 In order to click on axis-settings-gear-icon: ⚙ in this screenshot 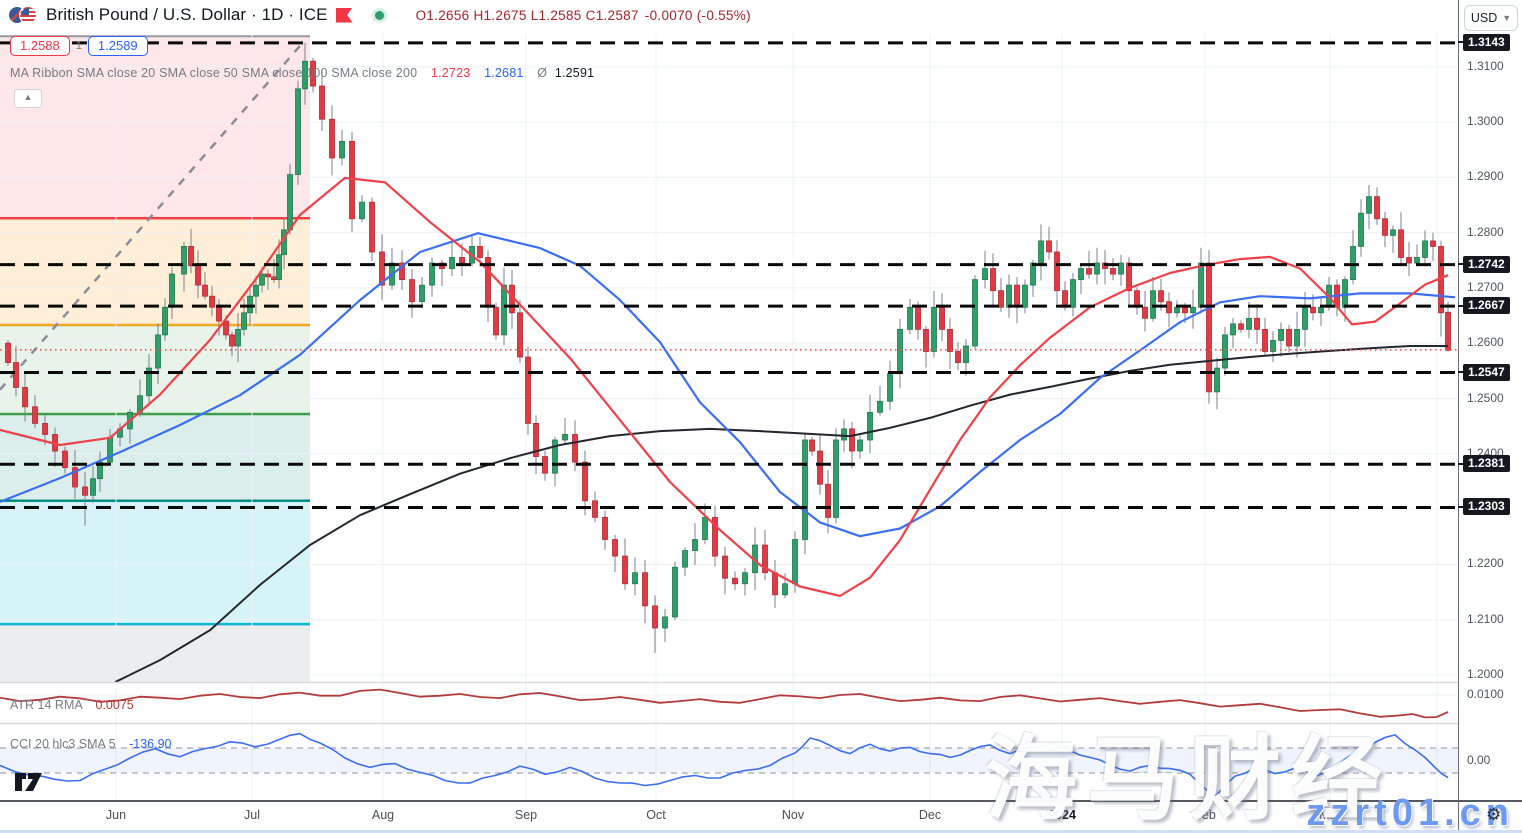, I will do `click(1494, 814)`.